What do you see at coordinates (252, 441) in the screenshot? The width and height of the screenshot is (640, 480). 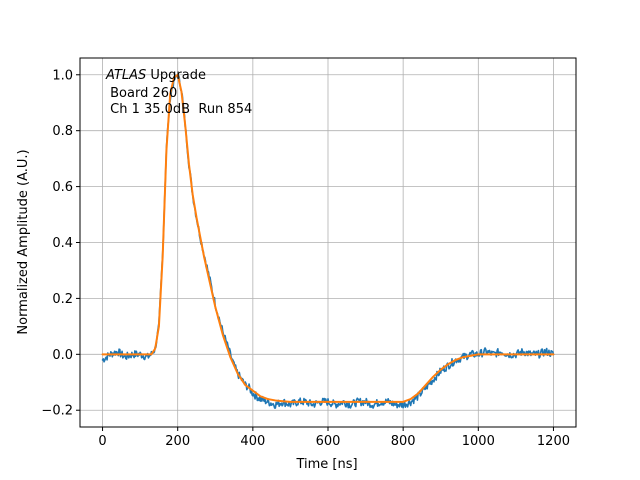 I see `x-tick-label: 400` at bounding box center [252, 441].